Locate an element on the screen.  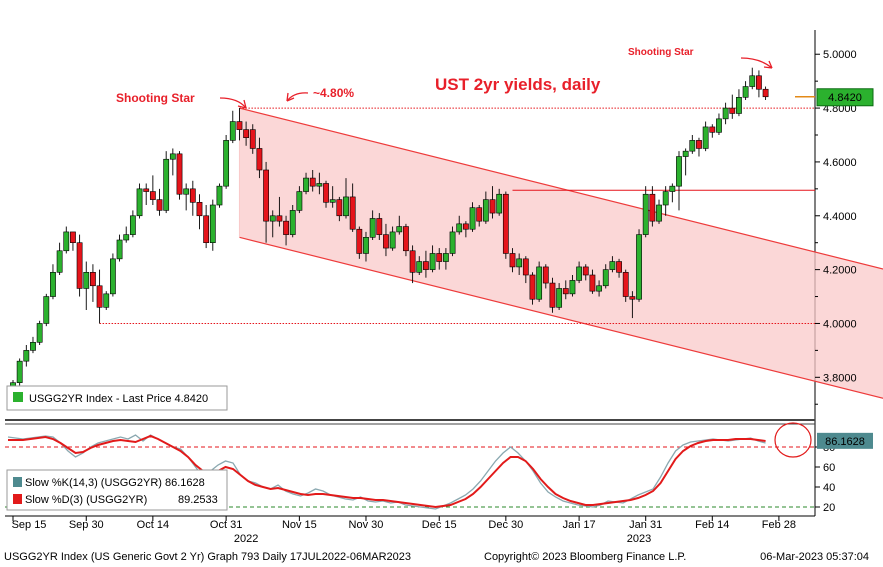
annotation-shooting-star-right: Shooting Star is located at coordinates (661, 52).